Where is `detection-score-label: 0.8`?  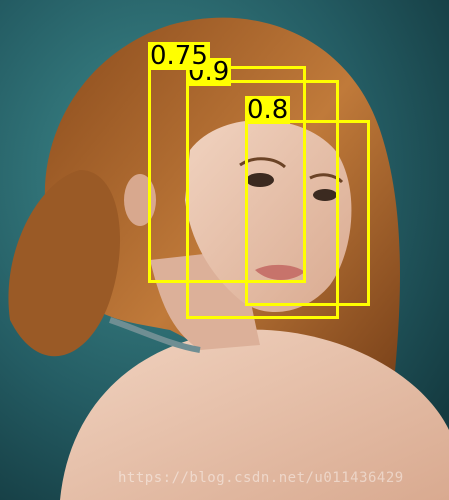
detection-score-label: 0.8 is located at coordinates (268, 110).